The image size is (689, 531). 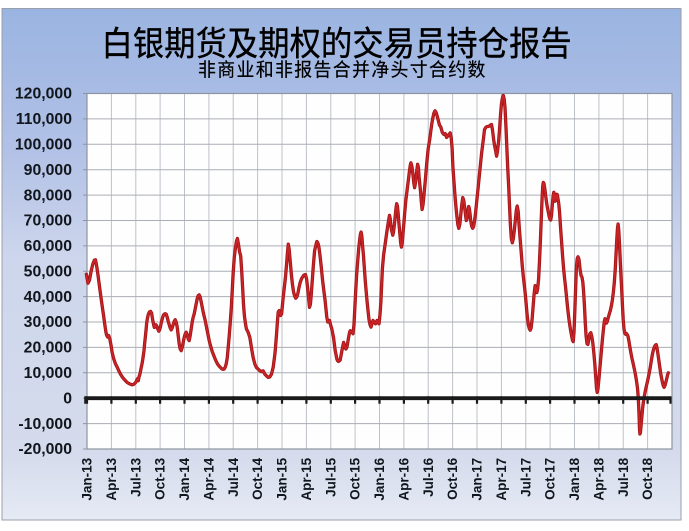 I want to click on svg-text: 0, so click(x=67, y=398).